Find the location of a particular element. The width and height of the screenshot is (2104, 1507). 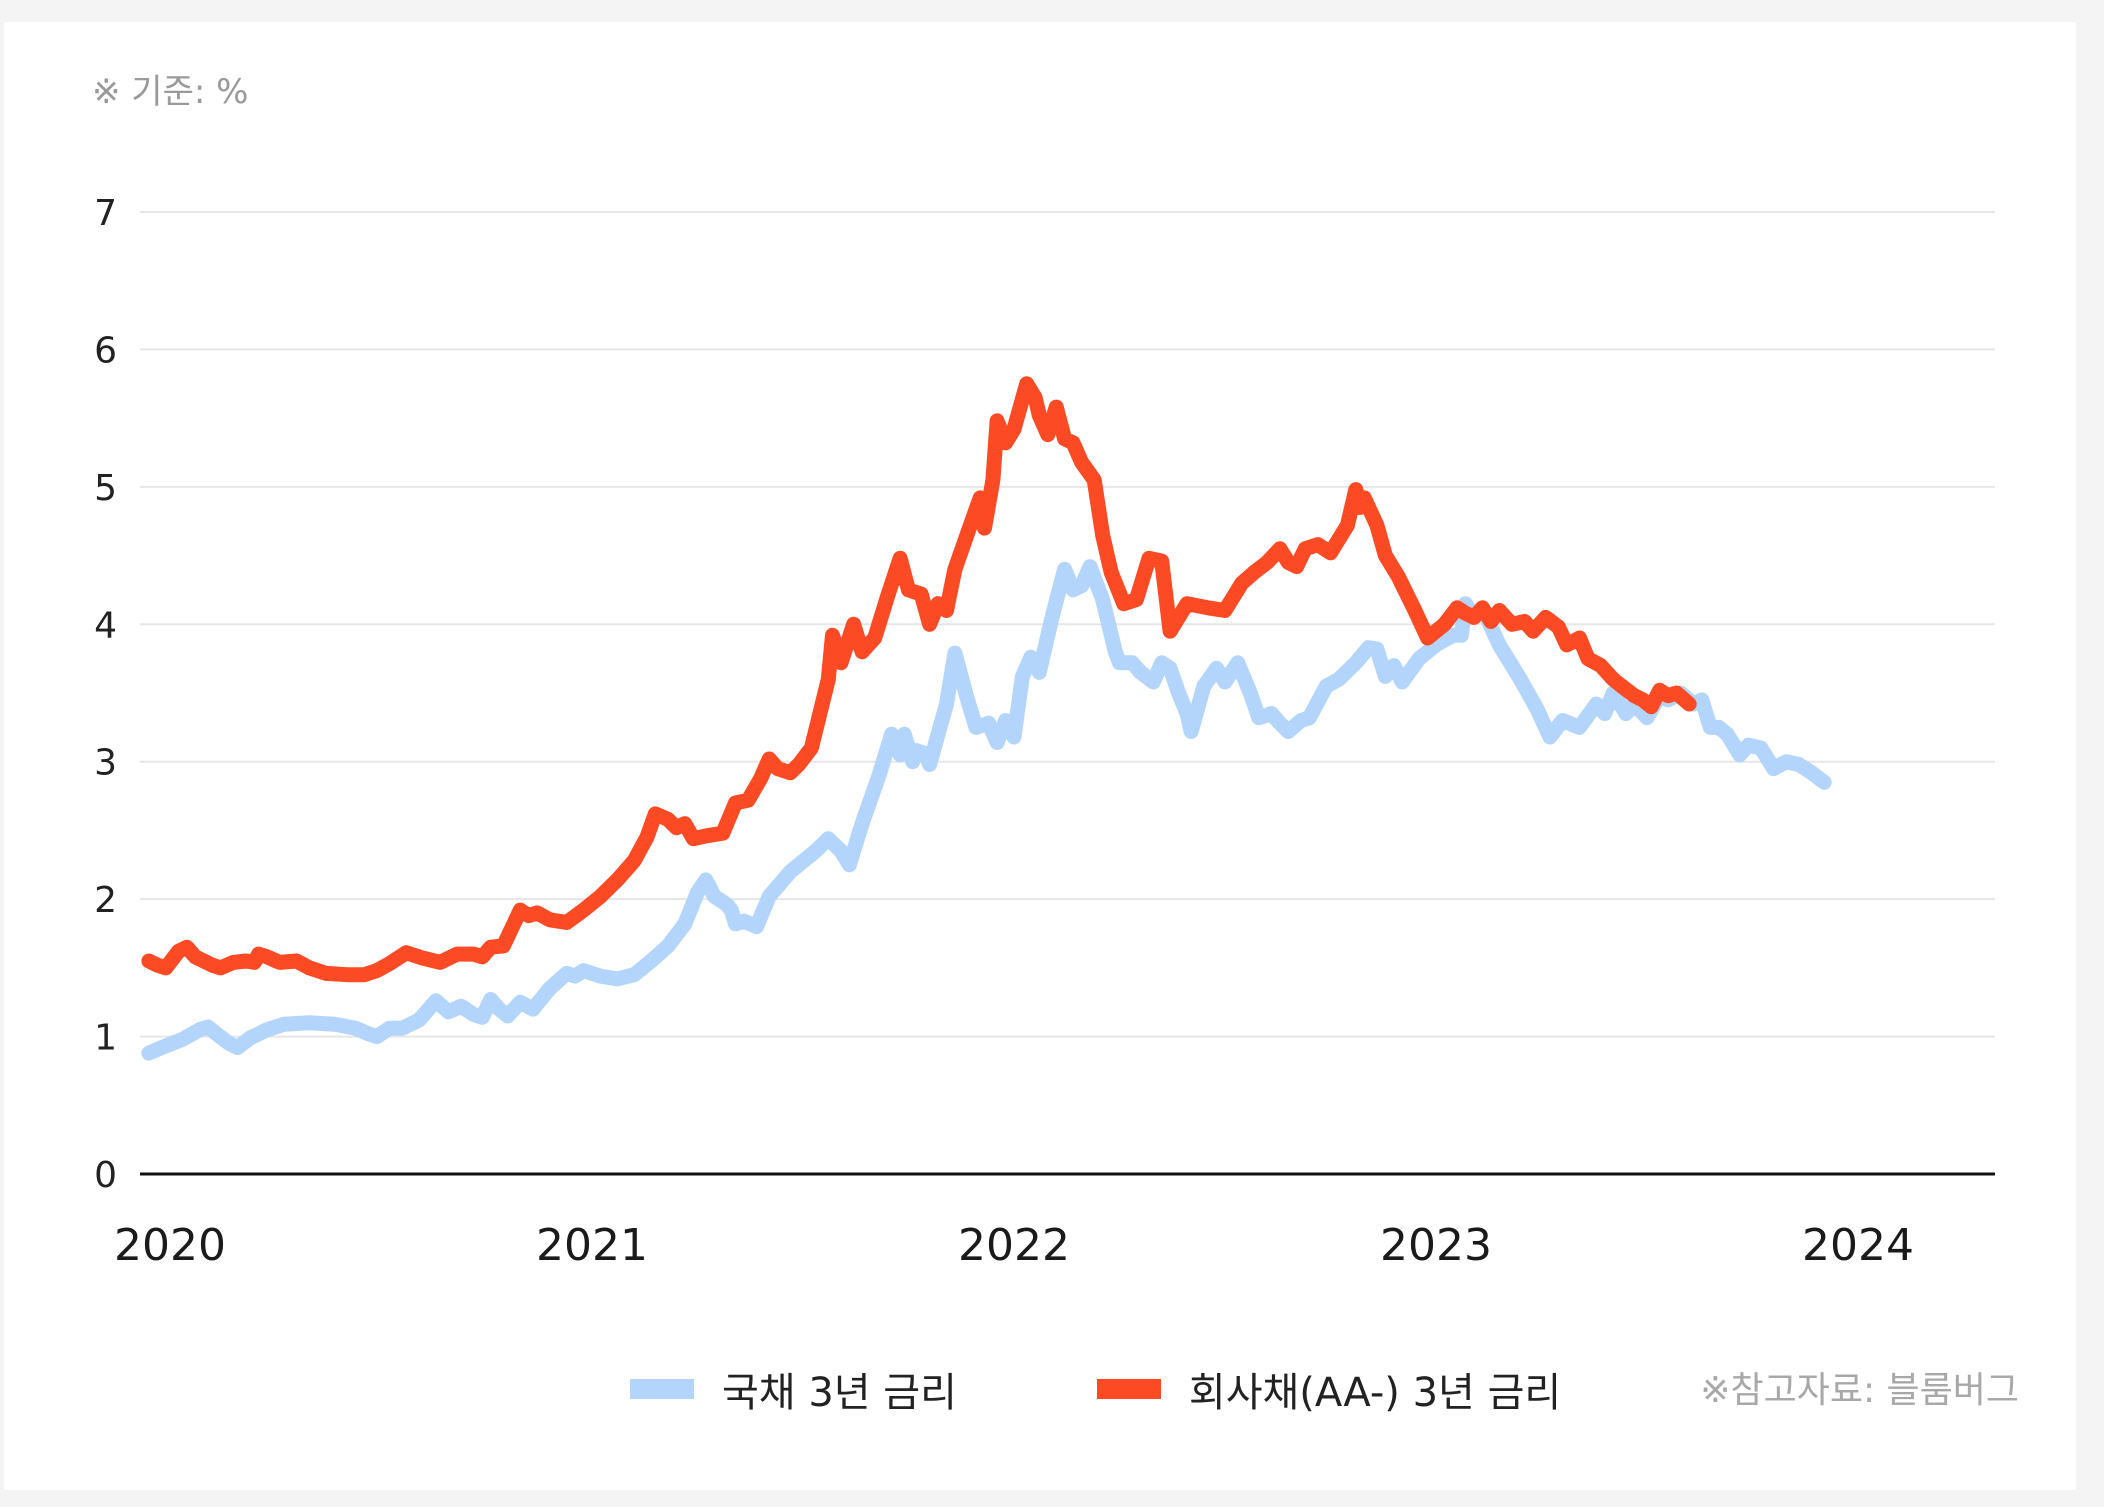

y-tick-label: 2 is located at coordinates (105, 900).